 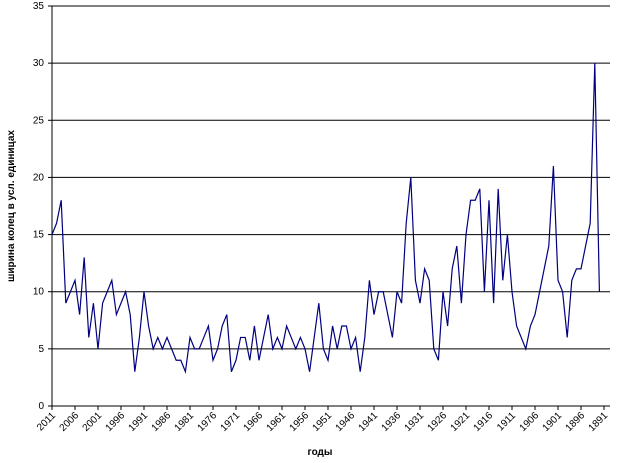 What do you see at coordinates (11, 206) in the screenshot?
I see `y-axis-label: ширина колец в усл. единицах` at bounding box center [11, 206].